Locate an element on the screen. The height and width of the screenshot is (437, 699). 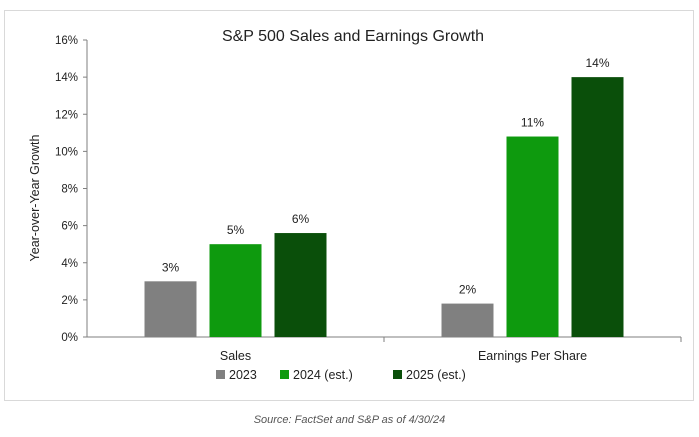
data-label: 5% is located at coordinates (236, 230).